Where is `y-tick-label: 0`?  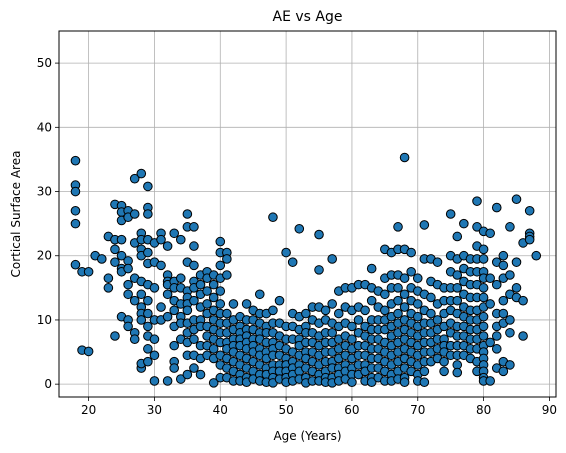 y-tick-label: 0 is located at coordinates (48, 384).